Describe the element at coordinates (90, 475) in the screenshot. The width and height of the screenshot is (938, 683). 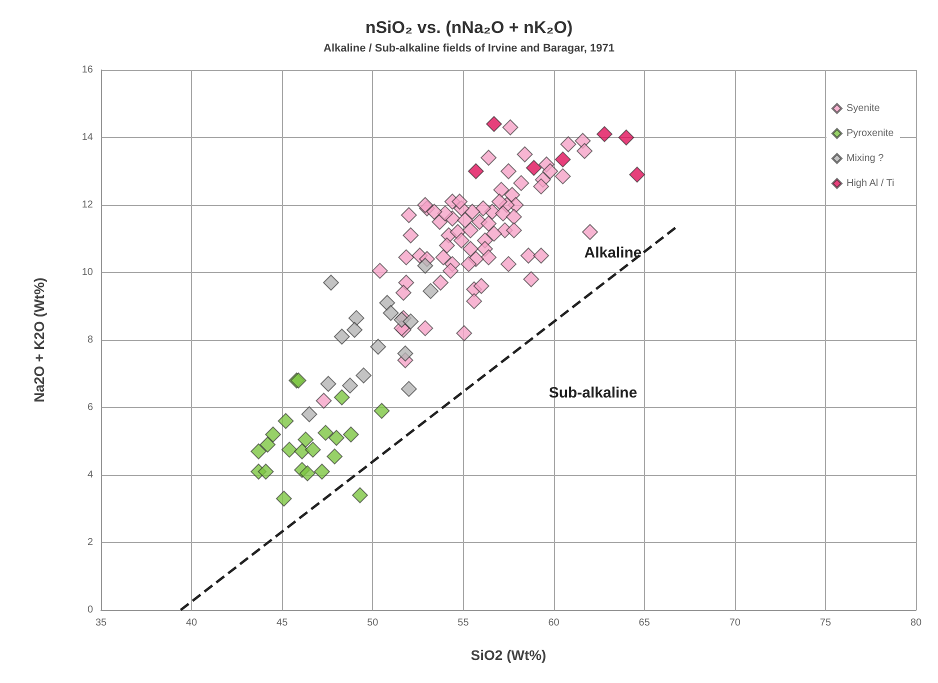
I see `y-tick-label: 4` at that location.